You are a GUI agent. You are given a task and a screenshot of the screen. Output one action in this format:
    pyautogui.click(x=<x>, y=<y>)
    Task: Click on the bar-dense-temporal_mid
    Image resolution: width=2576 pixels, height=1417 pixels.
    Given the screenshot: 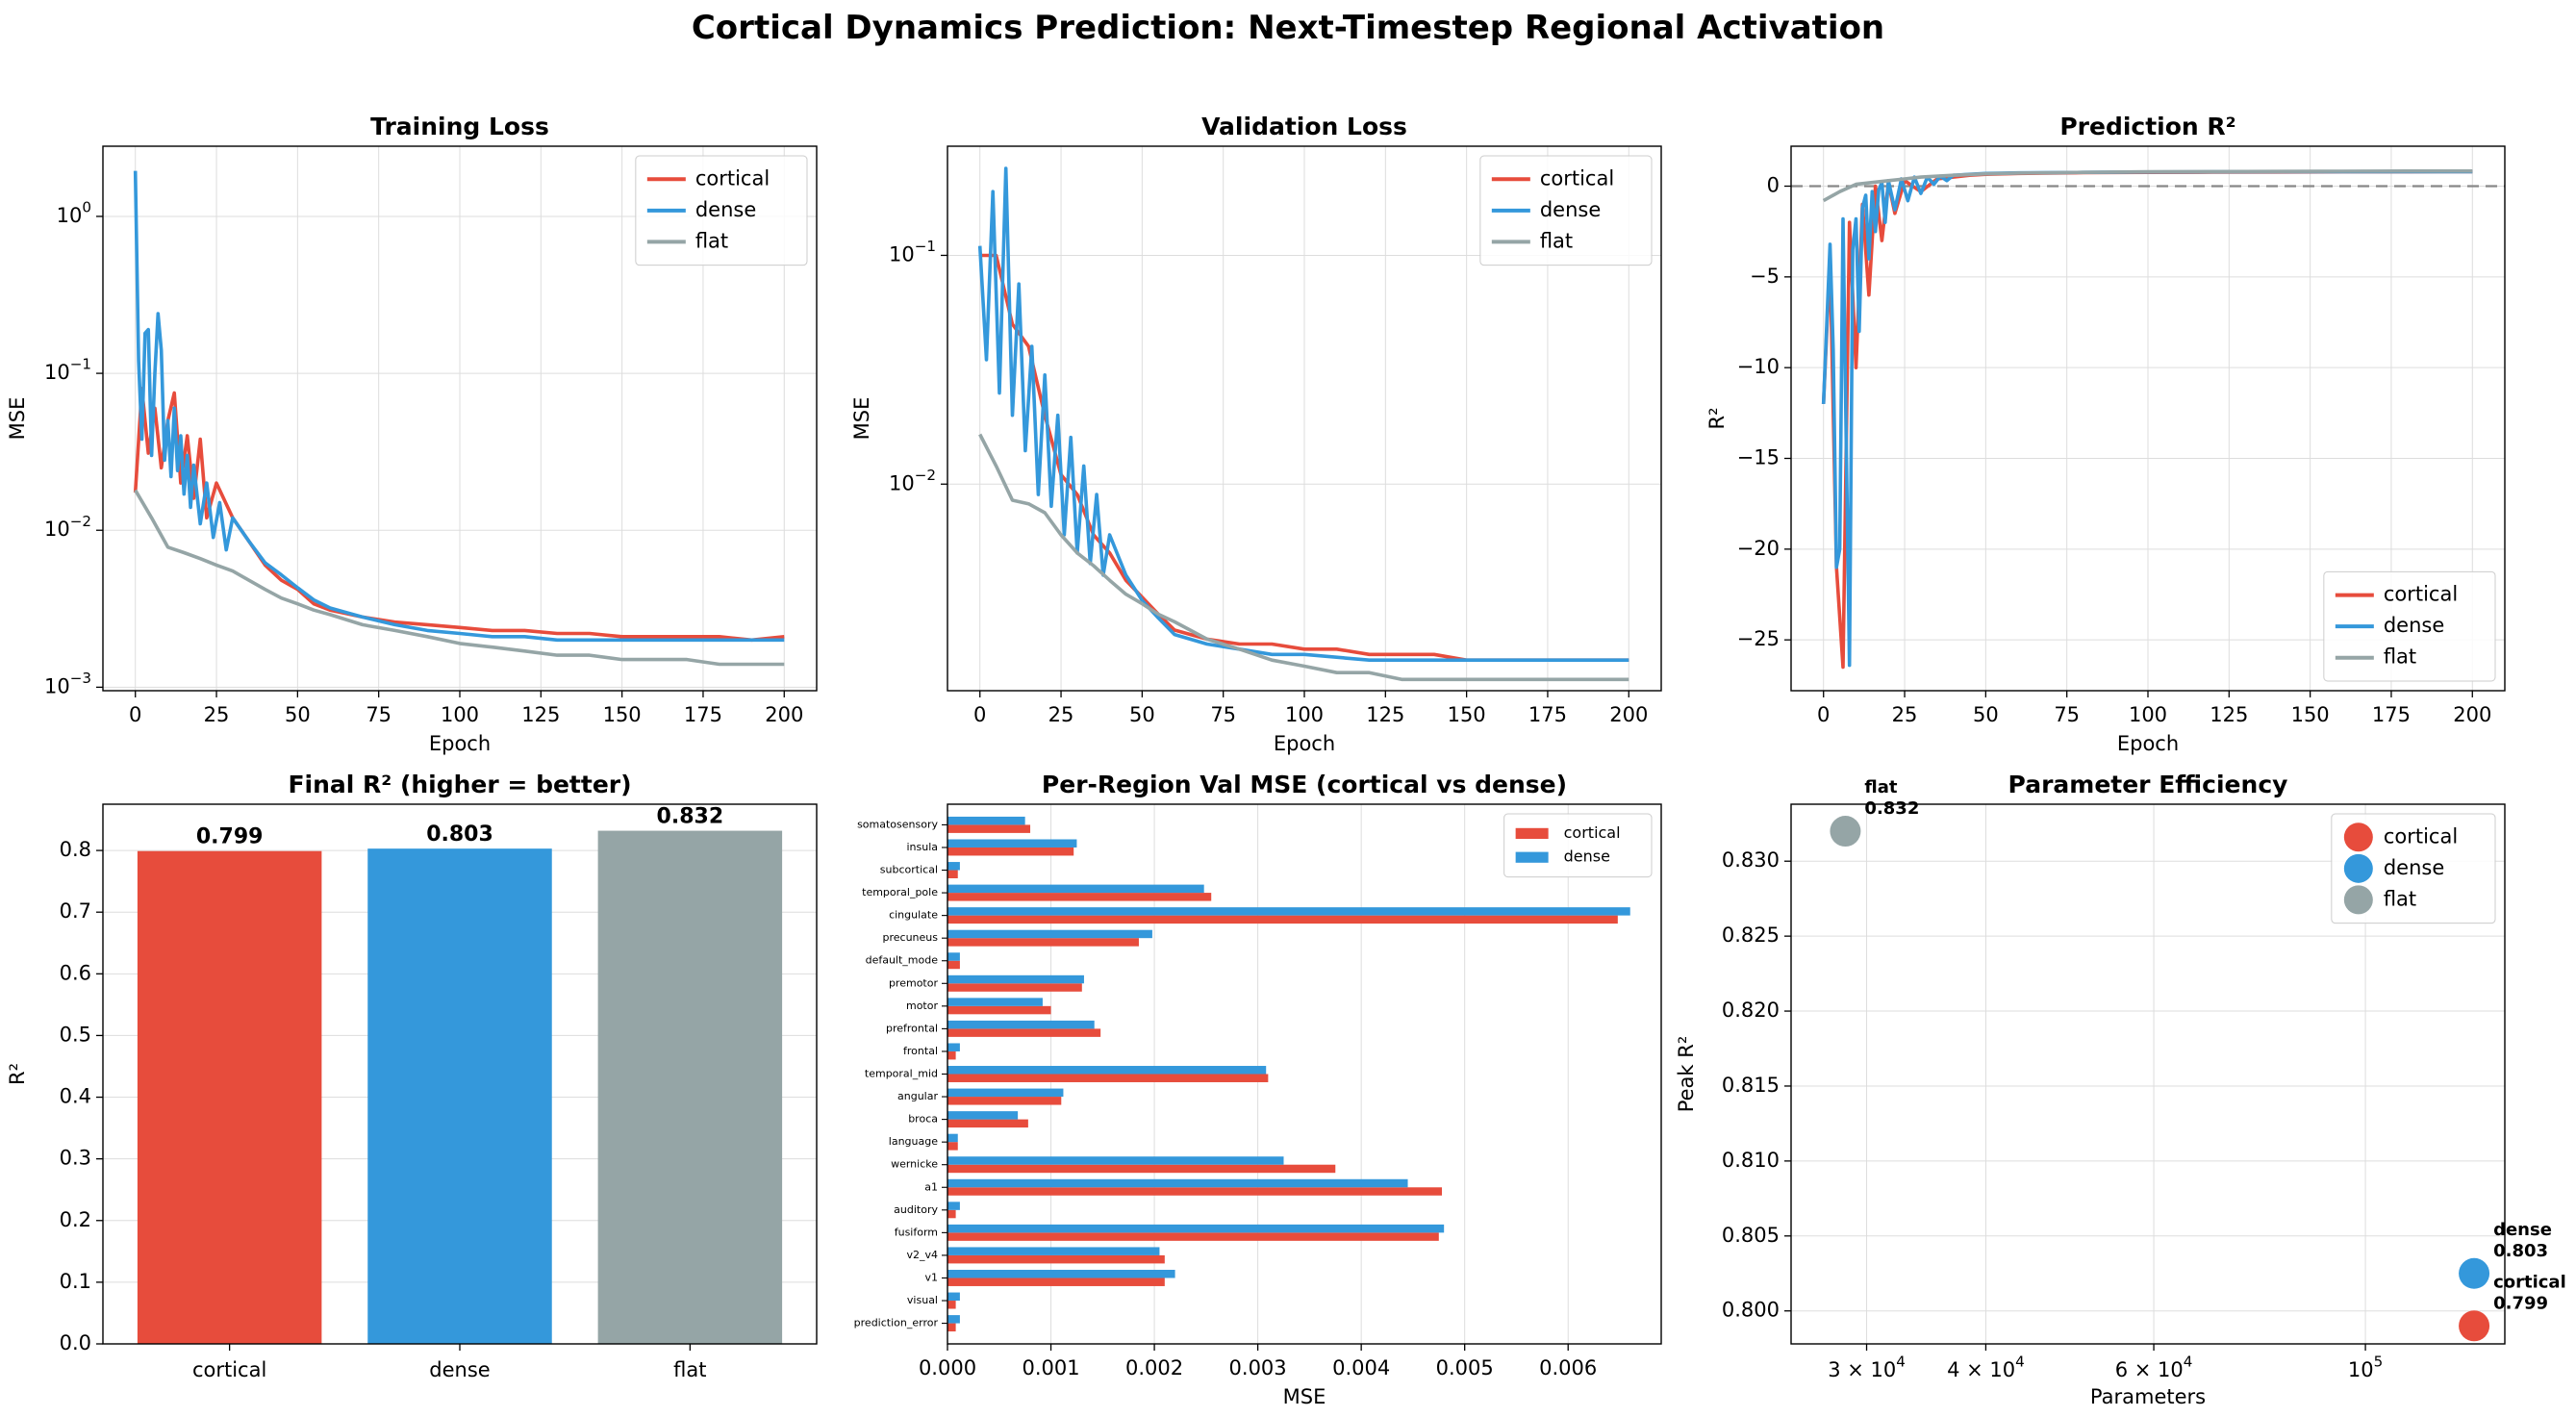 What is the action you would take?
    pyautogui.click(x=1107, y=1070)
    